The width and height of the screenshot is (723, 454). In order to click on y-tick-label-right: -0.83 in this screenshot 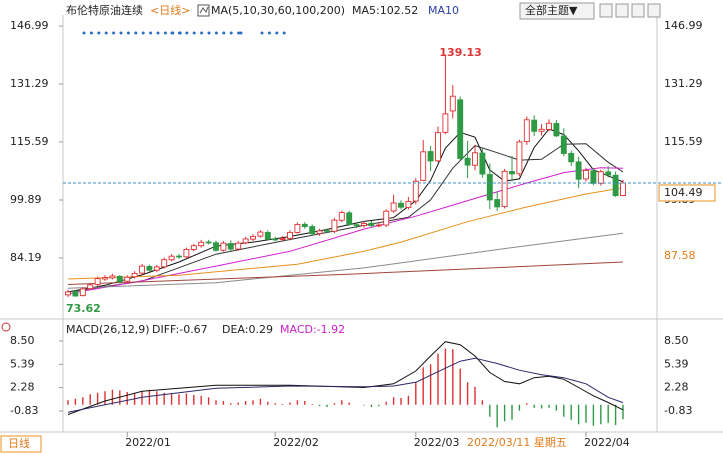, I will do `click(678, 410)`.